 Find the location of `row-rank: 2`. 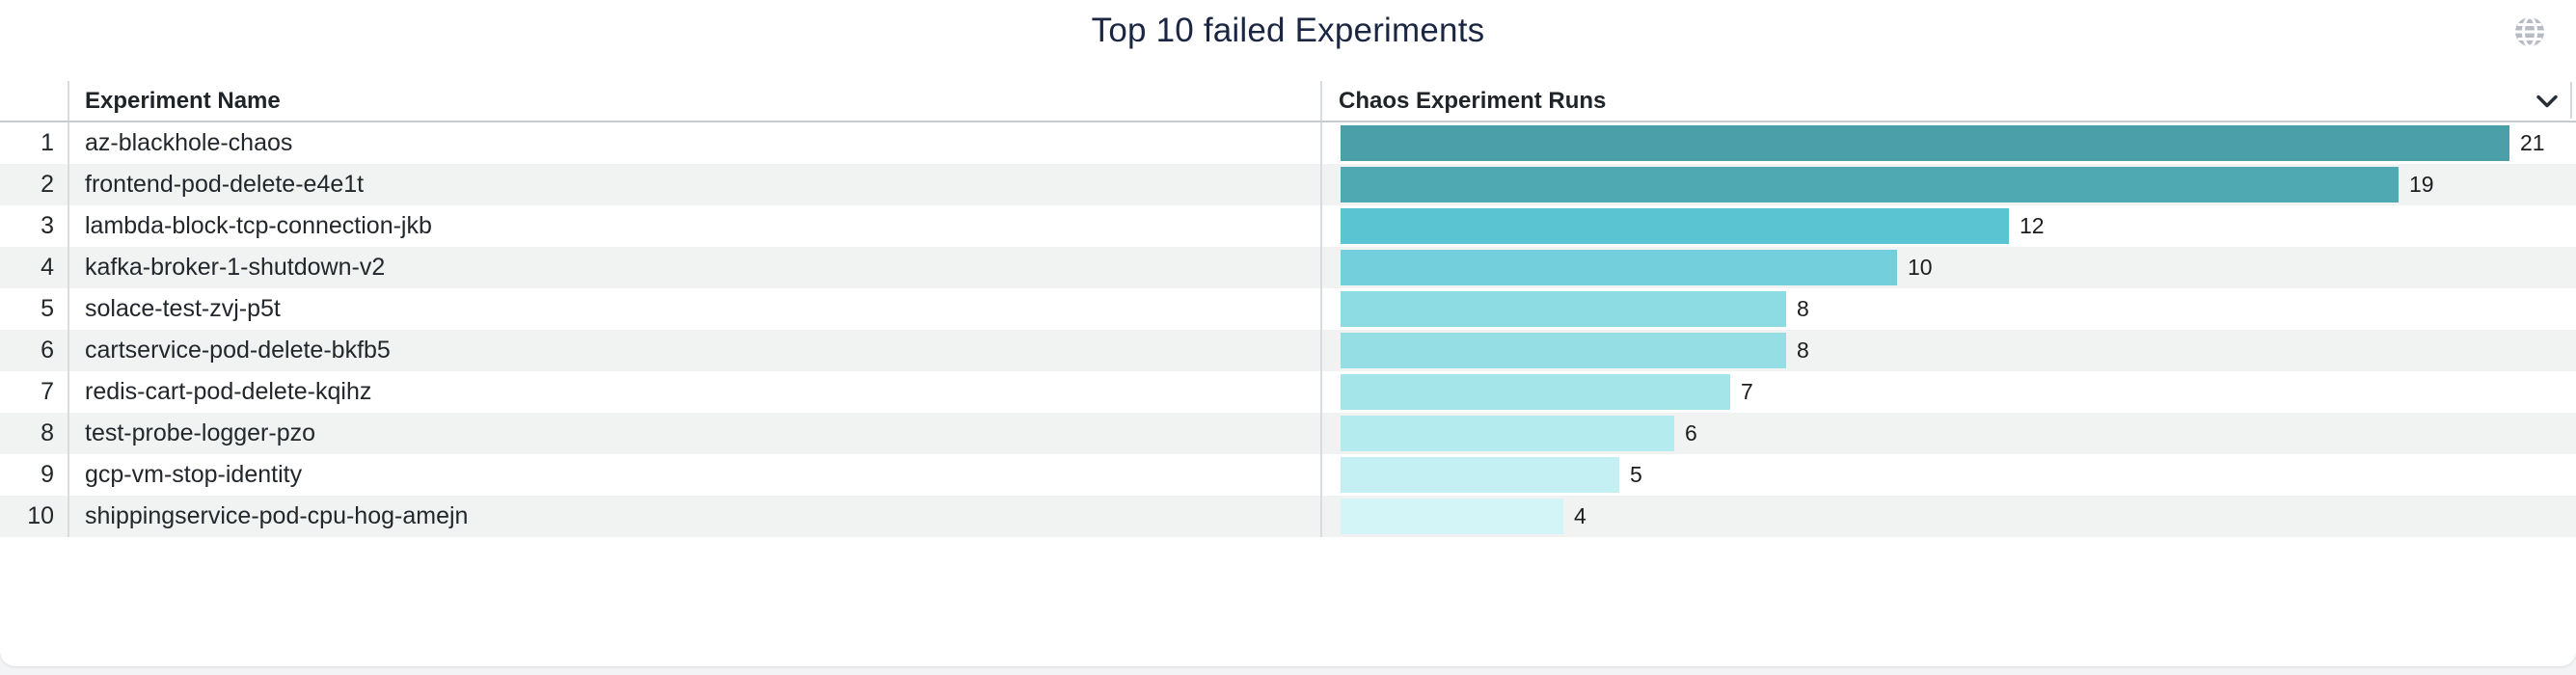

row-rank: 2 is located at coordinates (34, 184).